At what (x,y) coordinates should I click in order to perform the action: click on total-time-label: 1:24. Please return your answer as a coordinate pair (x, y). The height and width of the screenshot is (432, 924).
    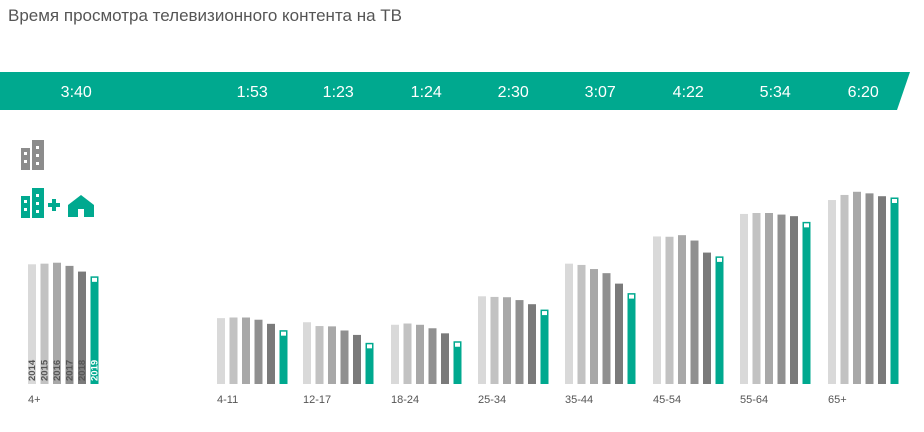
    Looking at the image, I should click on (426, 92).